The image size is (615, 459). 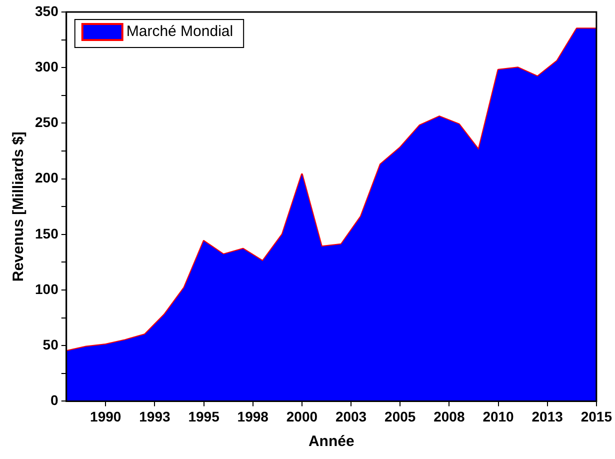 What do you see at coordinates (596, 416) in the screenshot?
I see `x-tick-label: 2015` at bounding box center [596, 416].